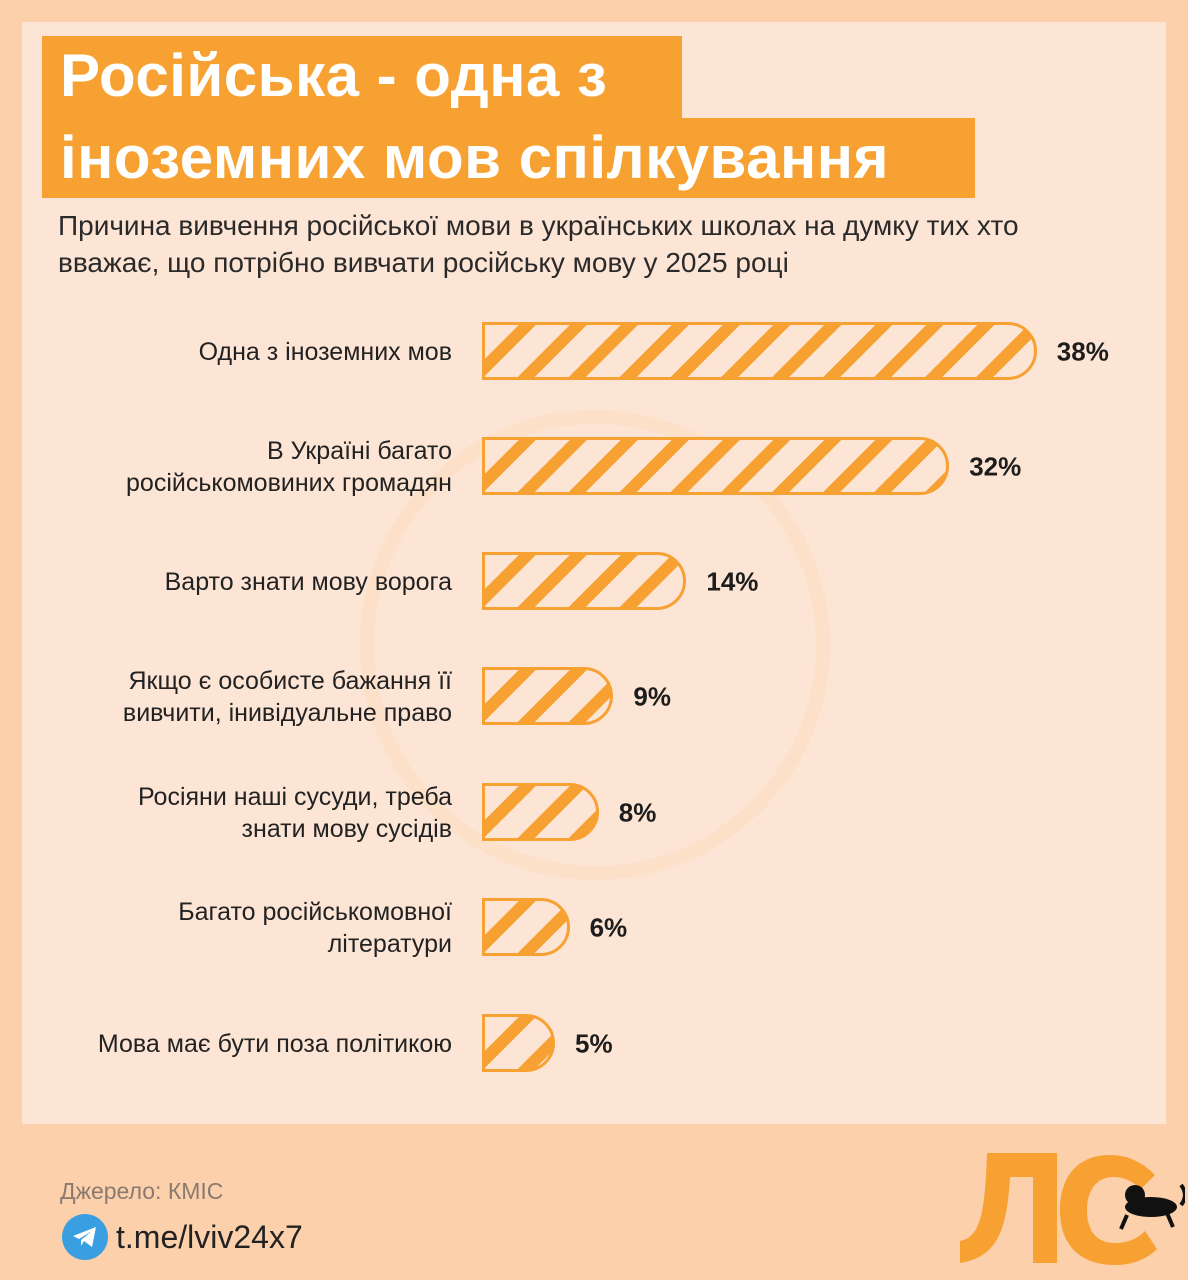 This screenshot has width=1188, height=1280. I want to click on category-label-line: Якщо є особисте бажання її, so click(290, 681).